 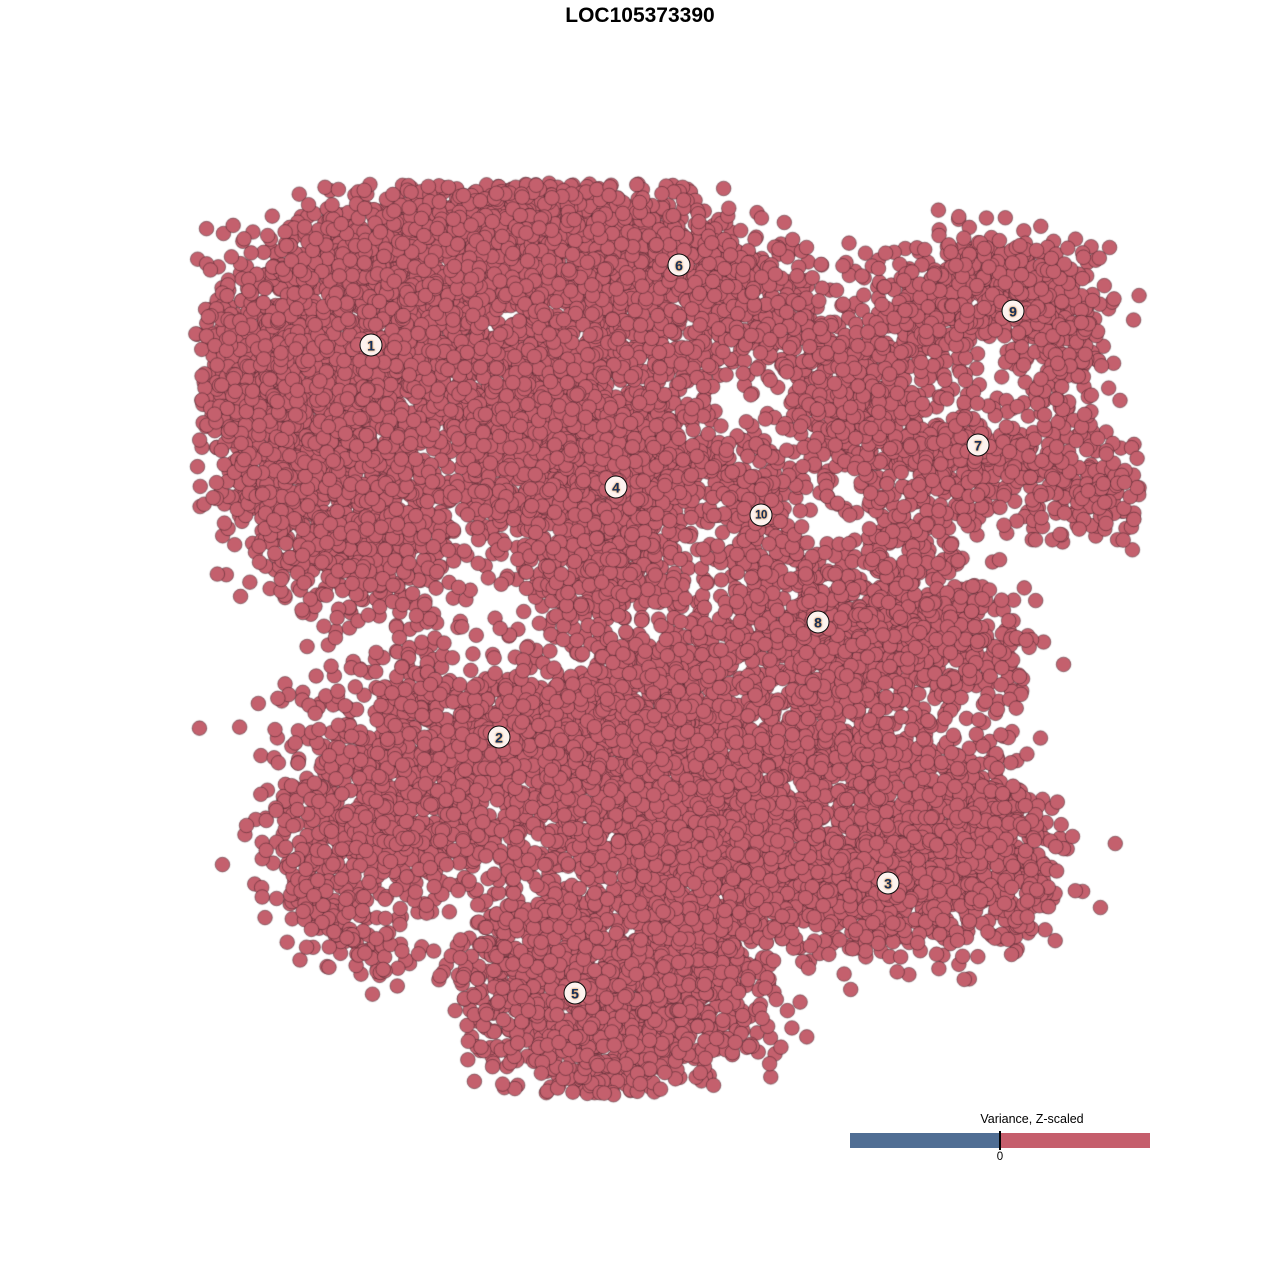 I want to click on cluster-label-6: 6, so click(x=679, y=265).